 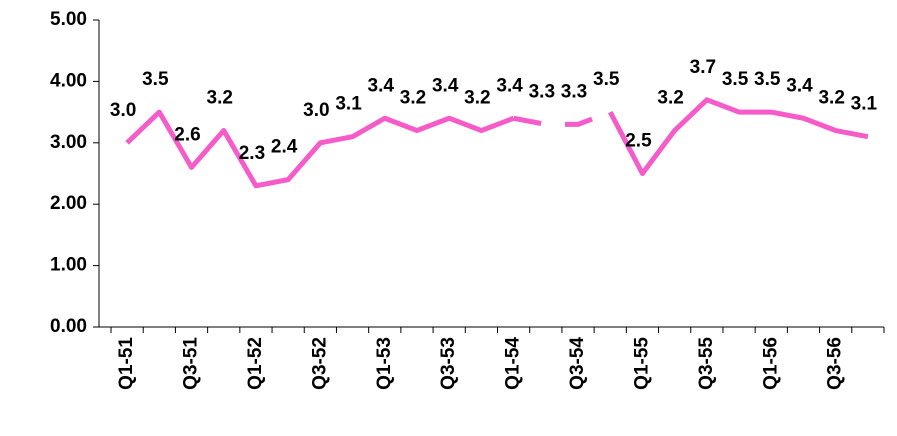 What do you see at coordinates (319, 363) in the screenshot?
I see `x-tick-label: Q3-52` at bounding box center [319, 363].